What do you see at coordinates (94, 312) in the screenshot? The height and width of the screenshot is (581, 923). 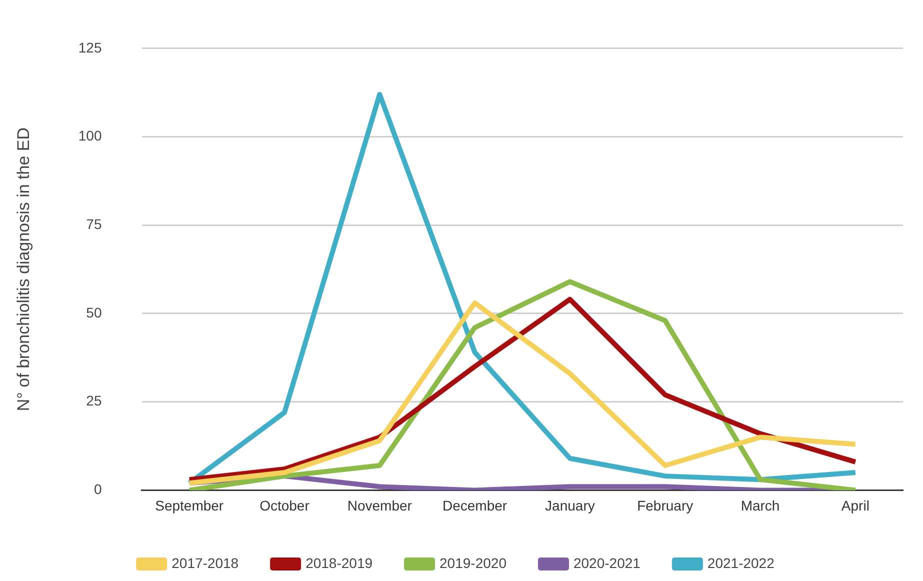 I see `y-tick-label: 50` at bounding box center [94, 312].